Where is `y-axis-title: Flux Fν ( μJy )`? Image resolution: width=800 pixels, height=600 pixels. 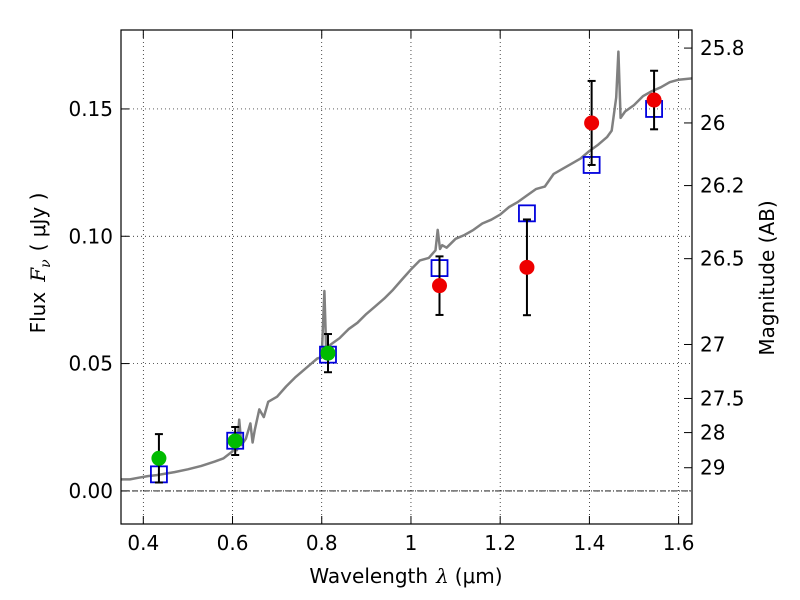 y-axis-title: Flux Fν ( μJy ) is located at coordinates (40, 263).